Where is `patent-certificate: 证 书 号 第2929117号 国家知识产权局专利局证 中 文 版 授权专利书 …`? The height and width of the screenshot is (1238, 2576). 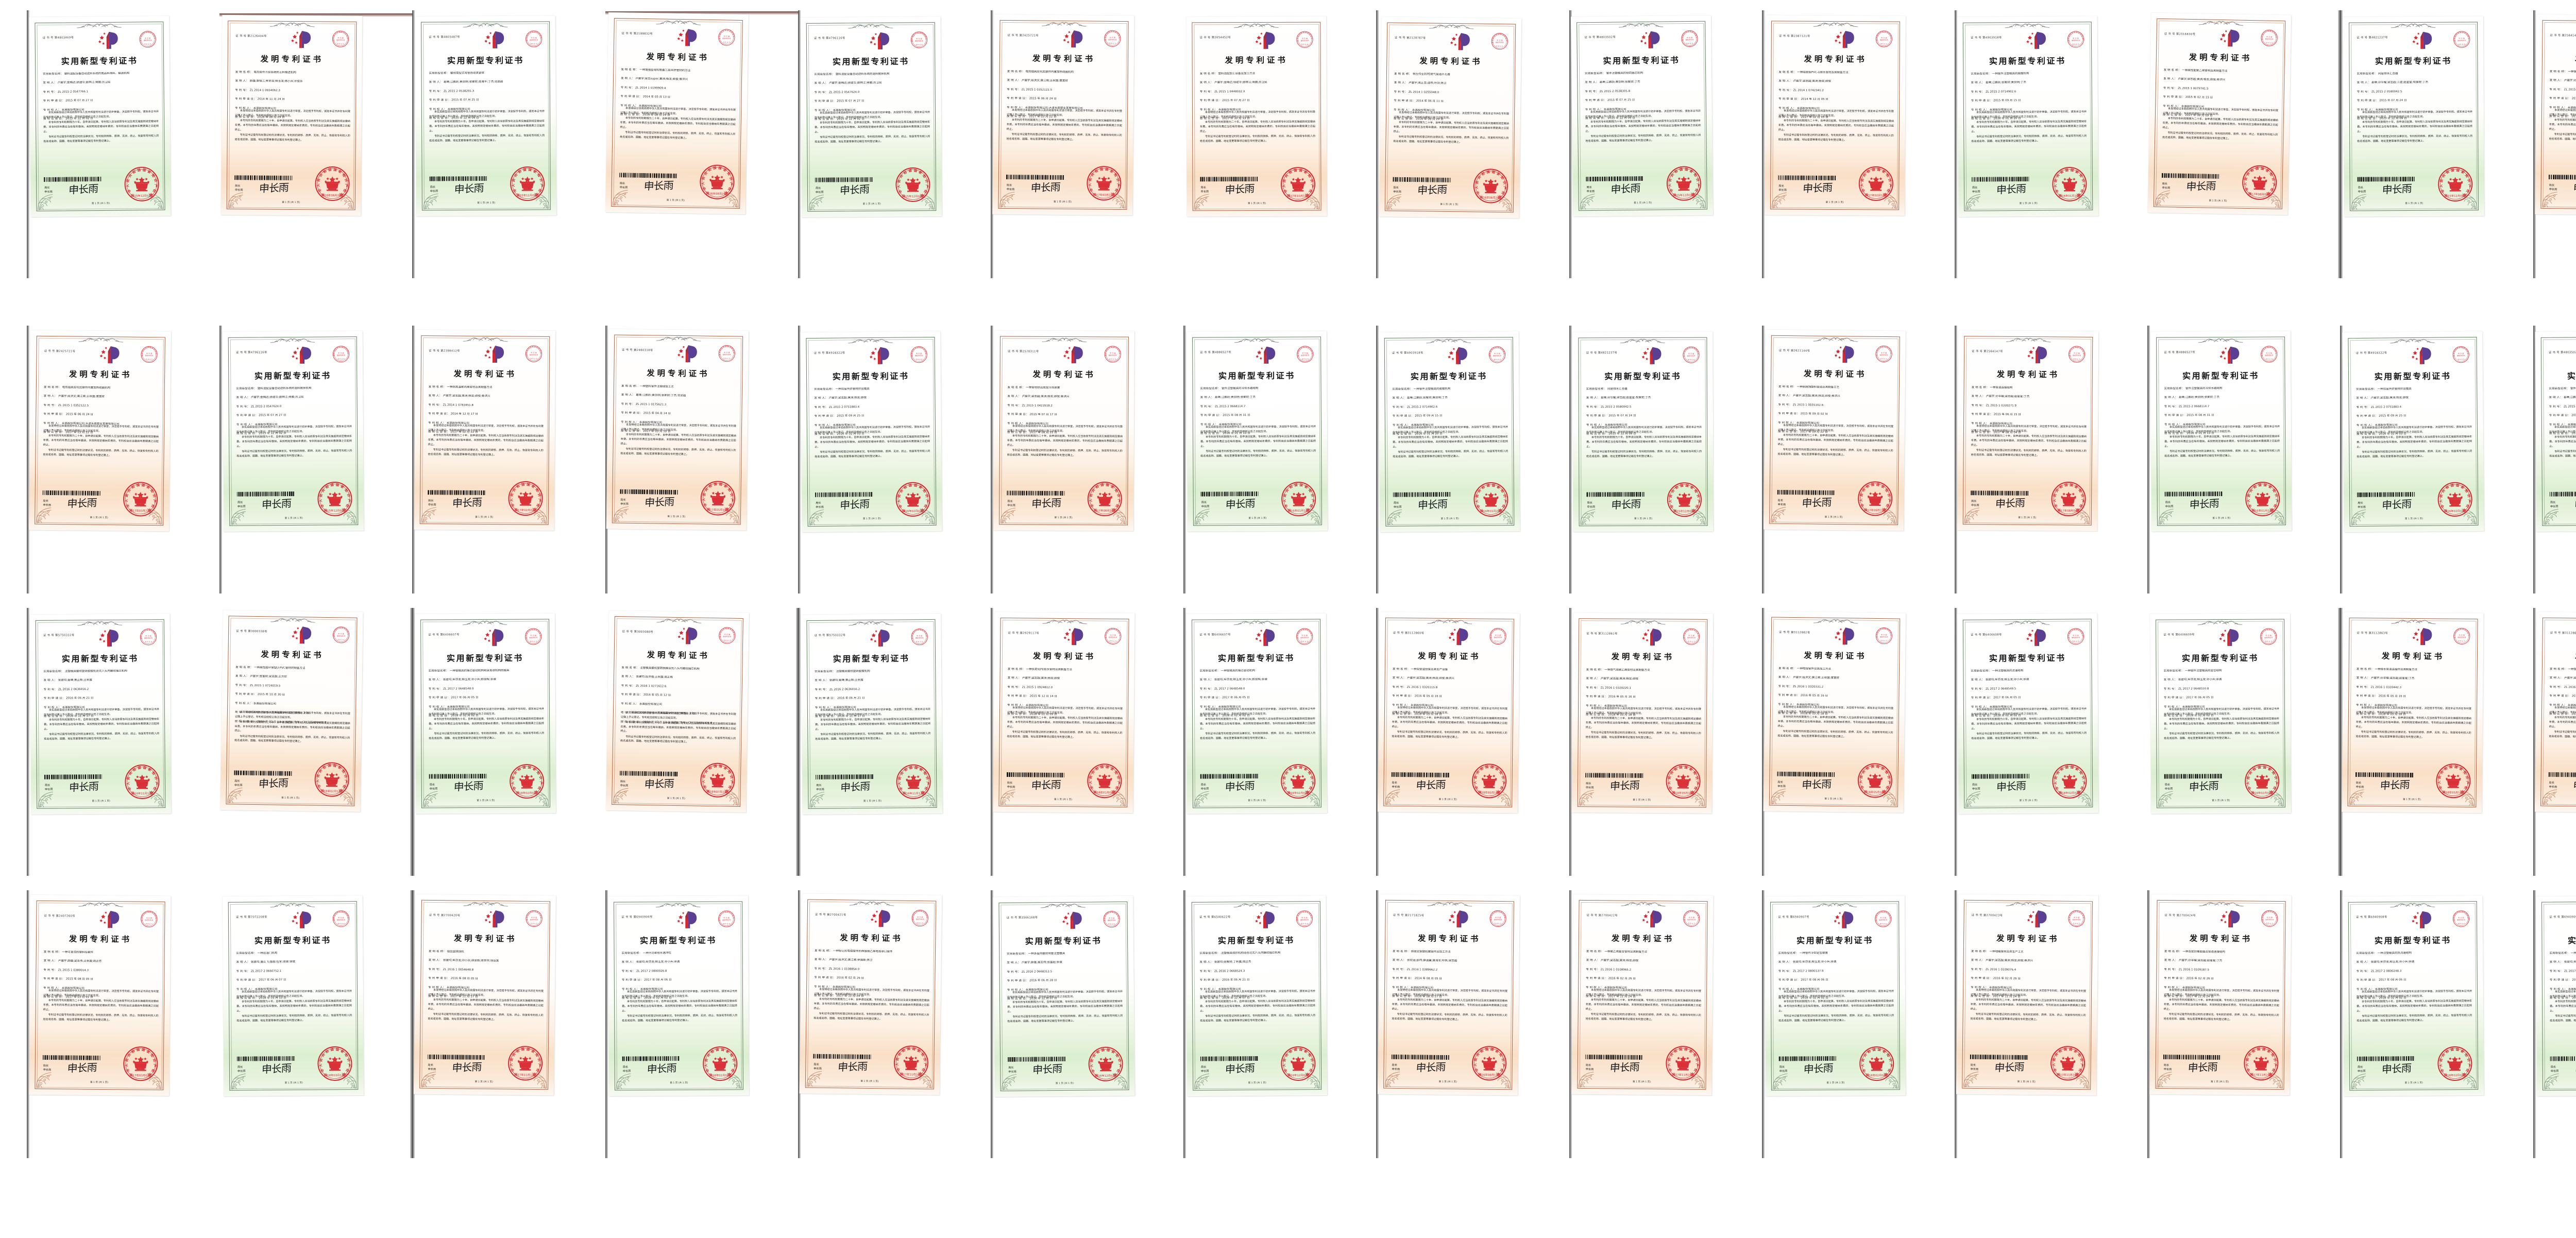
patent-certificate: 证 书 号 第2929117号 国家知识产权局专利局证 中 文 版 授权专利书 … is located at coordinates (1064, 712).